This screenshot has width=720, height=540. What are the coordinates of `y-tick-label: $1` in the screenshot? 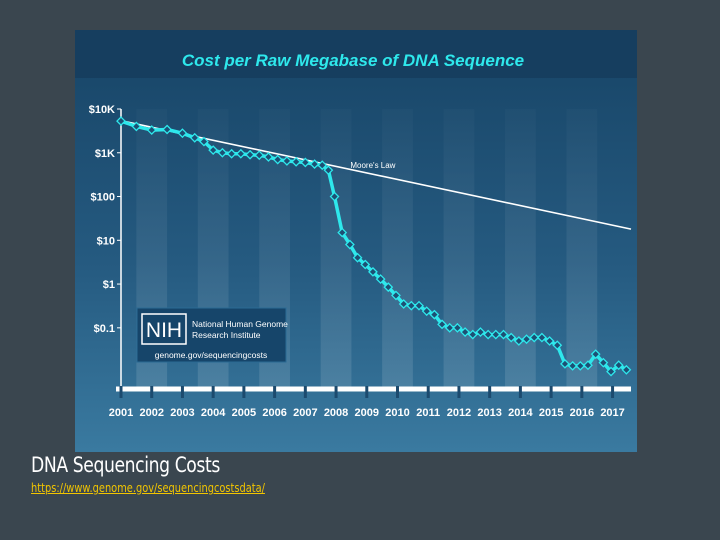 It's located at (109, 285).